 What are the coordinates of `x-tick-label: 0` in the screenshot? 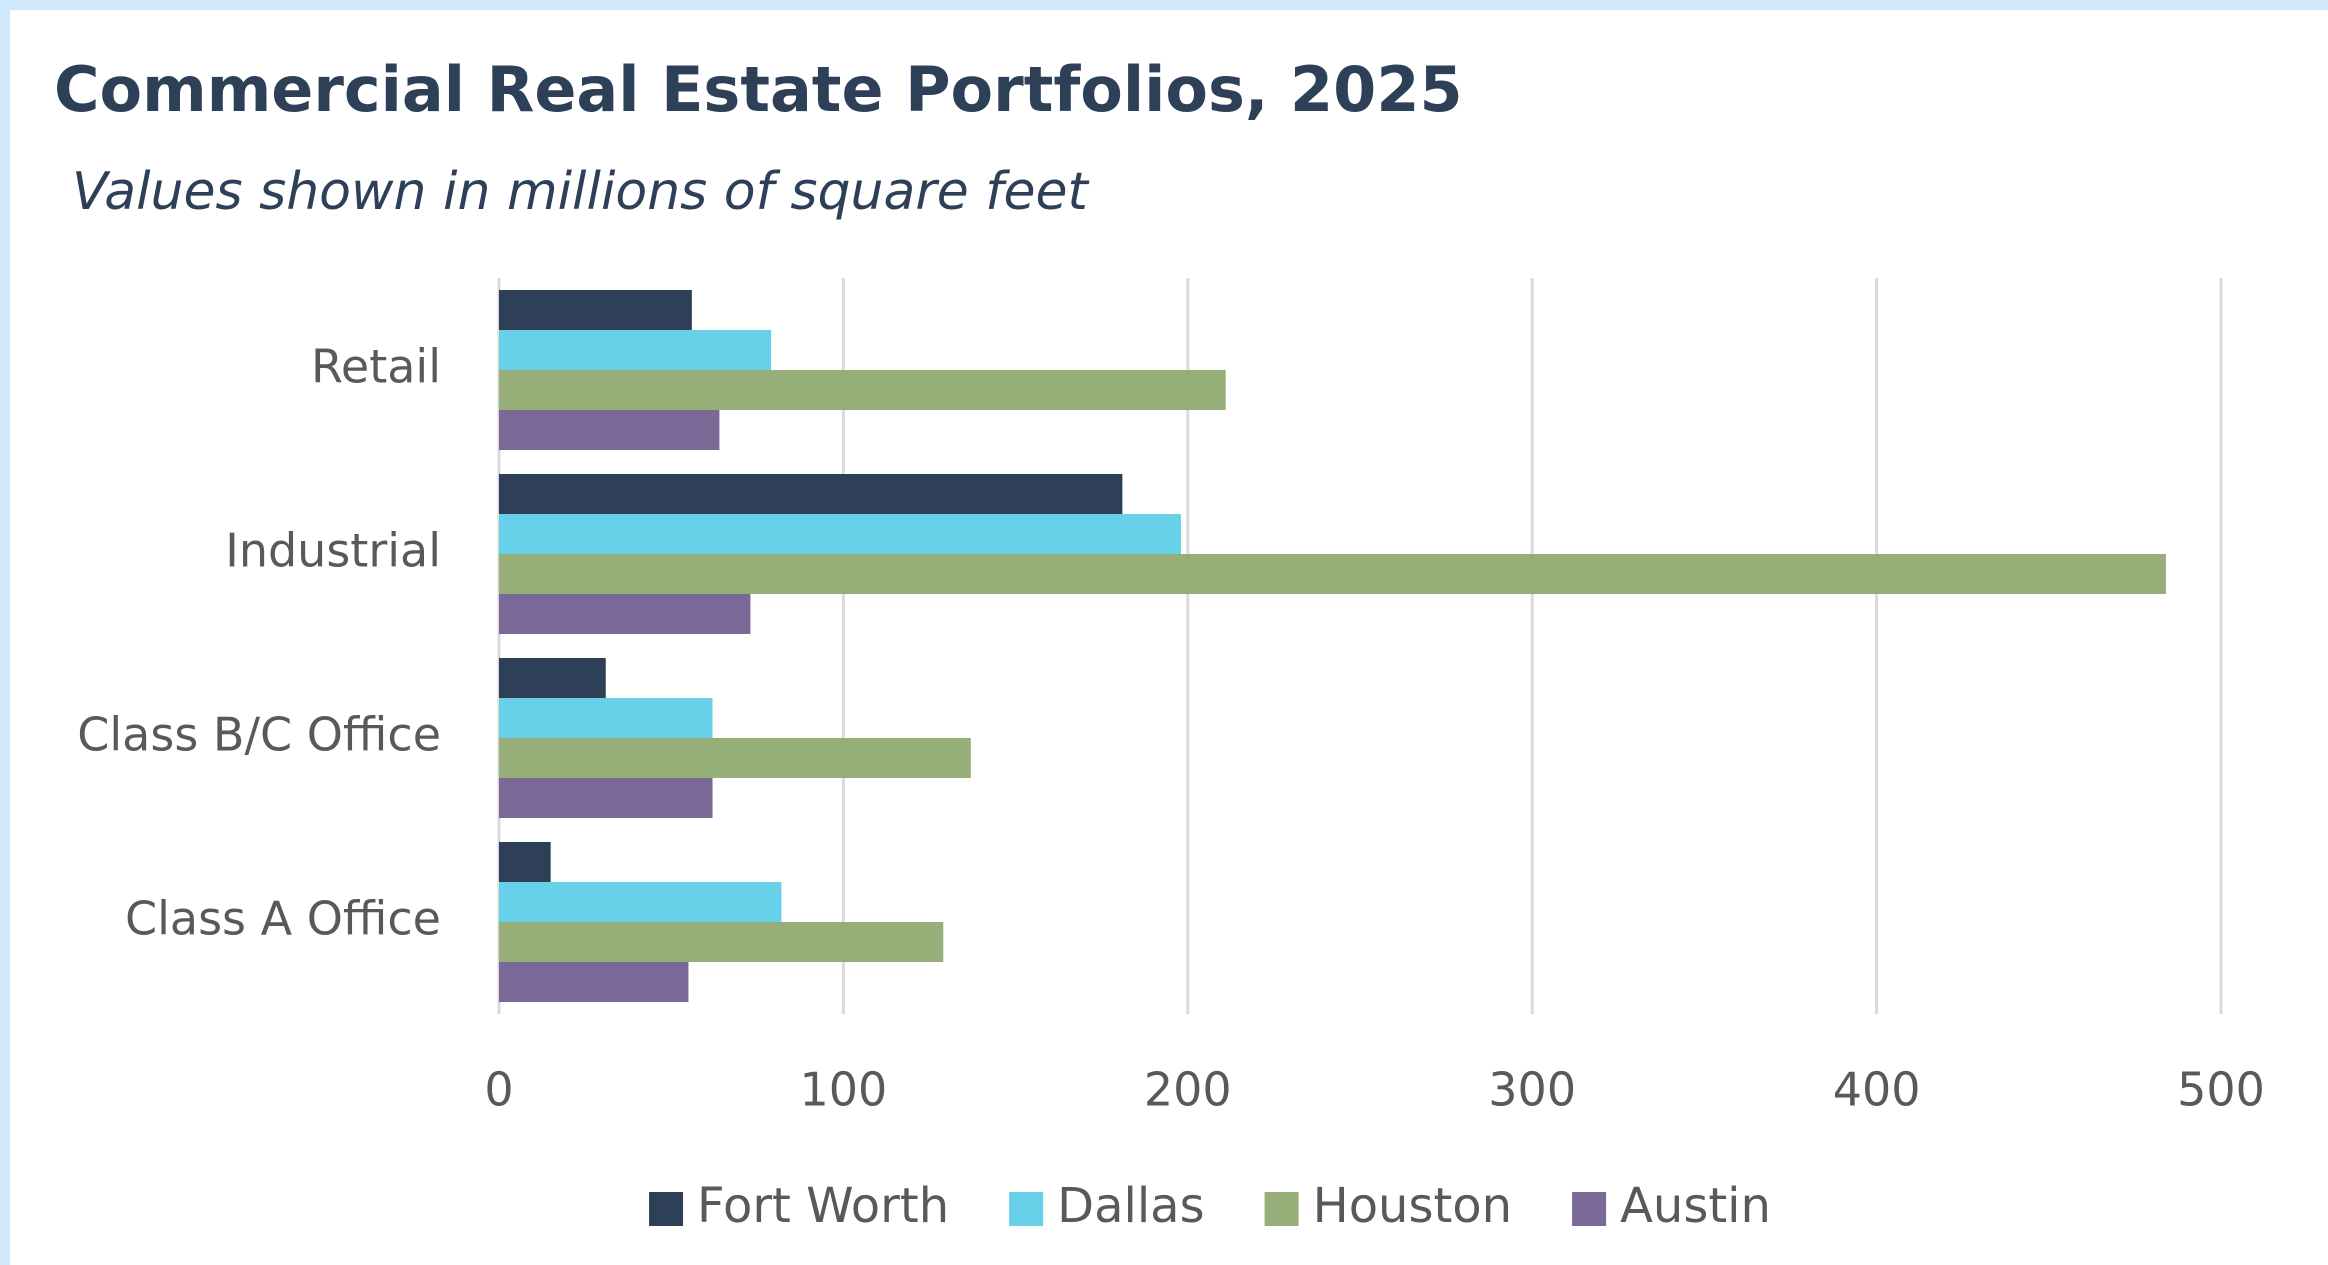 It's located at (498, 1090).